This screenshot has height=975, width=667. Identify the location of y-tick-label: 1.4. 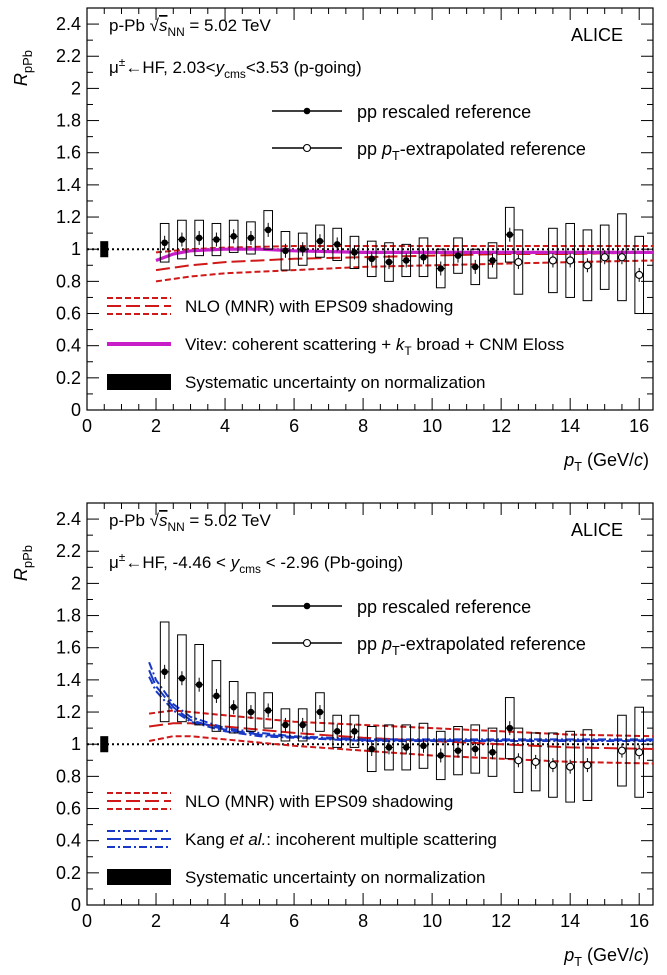
(68, 680).